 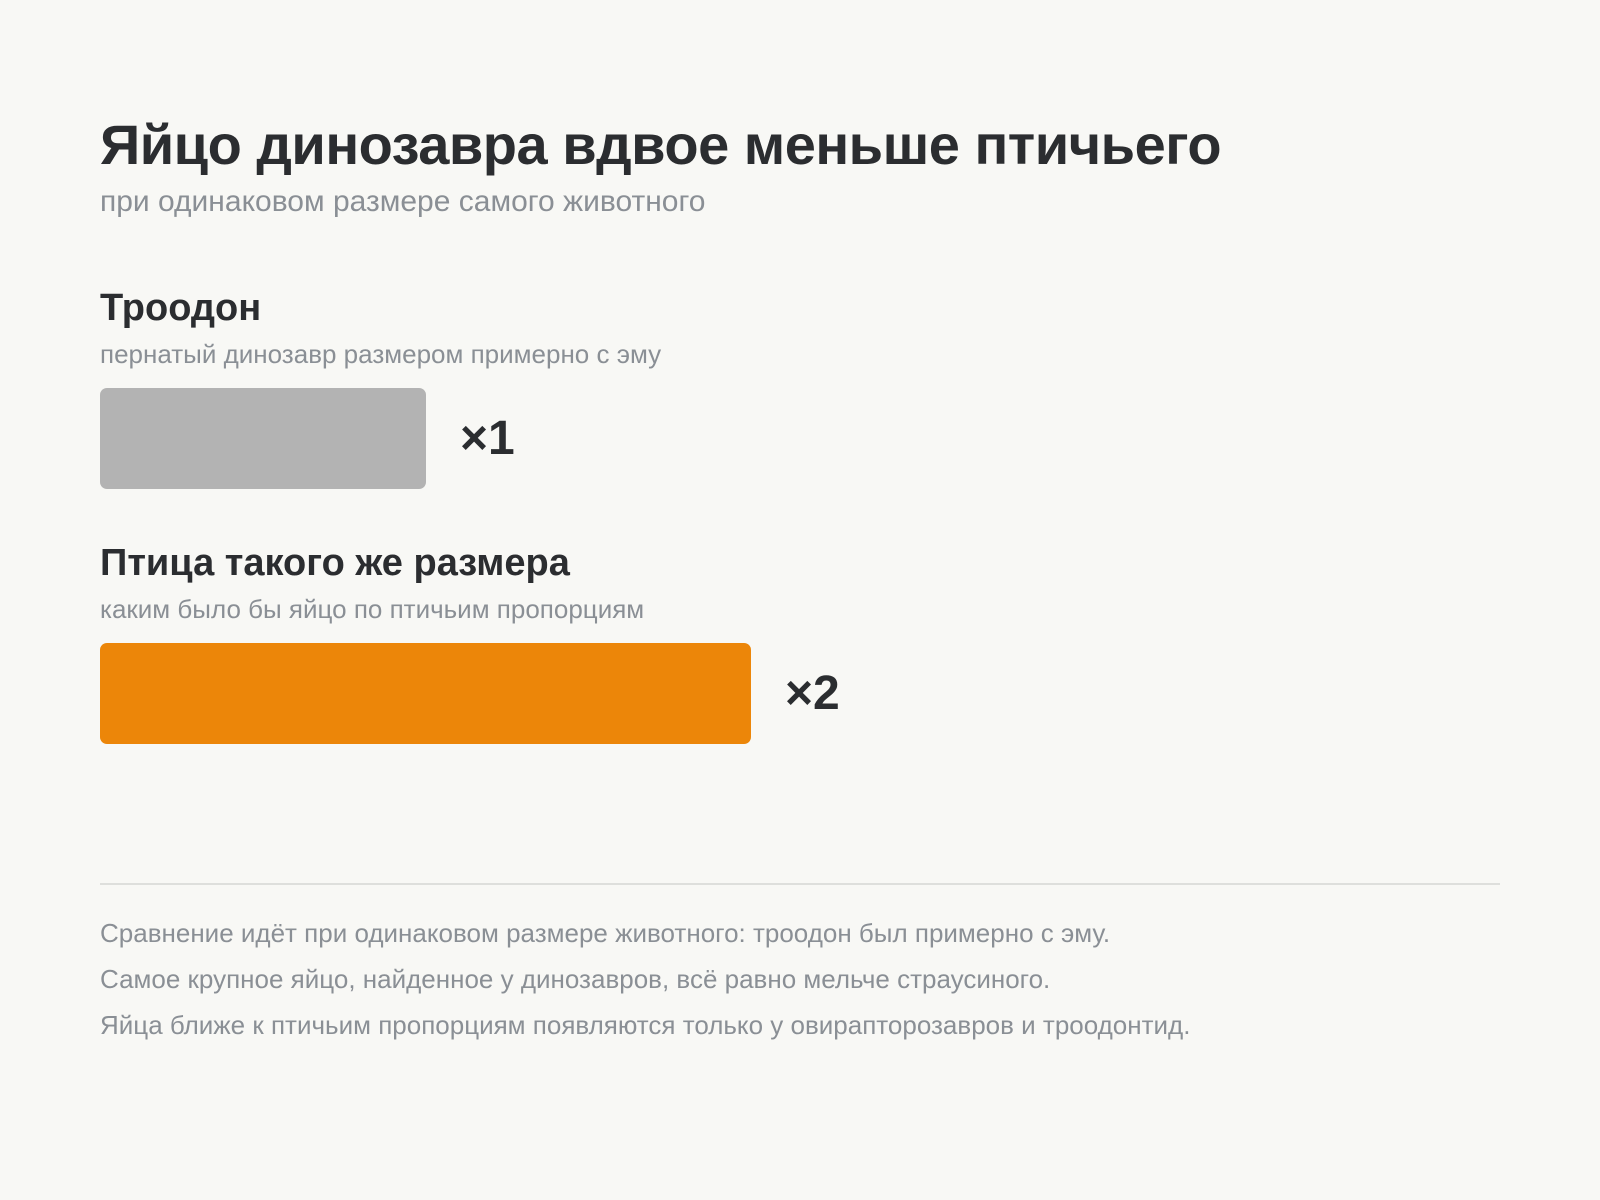 I want to click on bar-line: ×1, so click(x=800, y=438).